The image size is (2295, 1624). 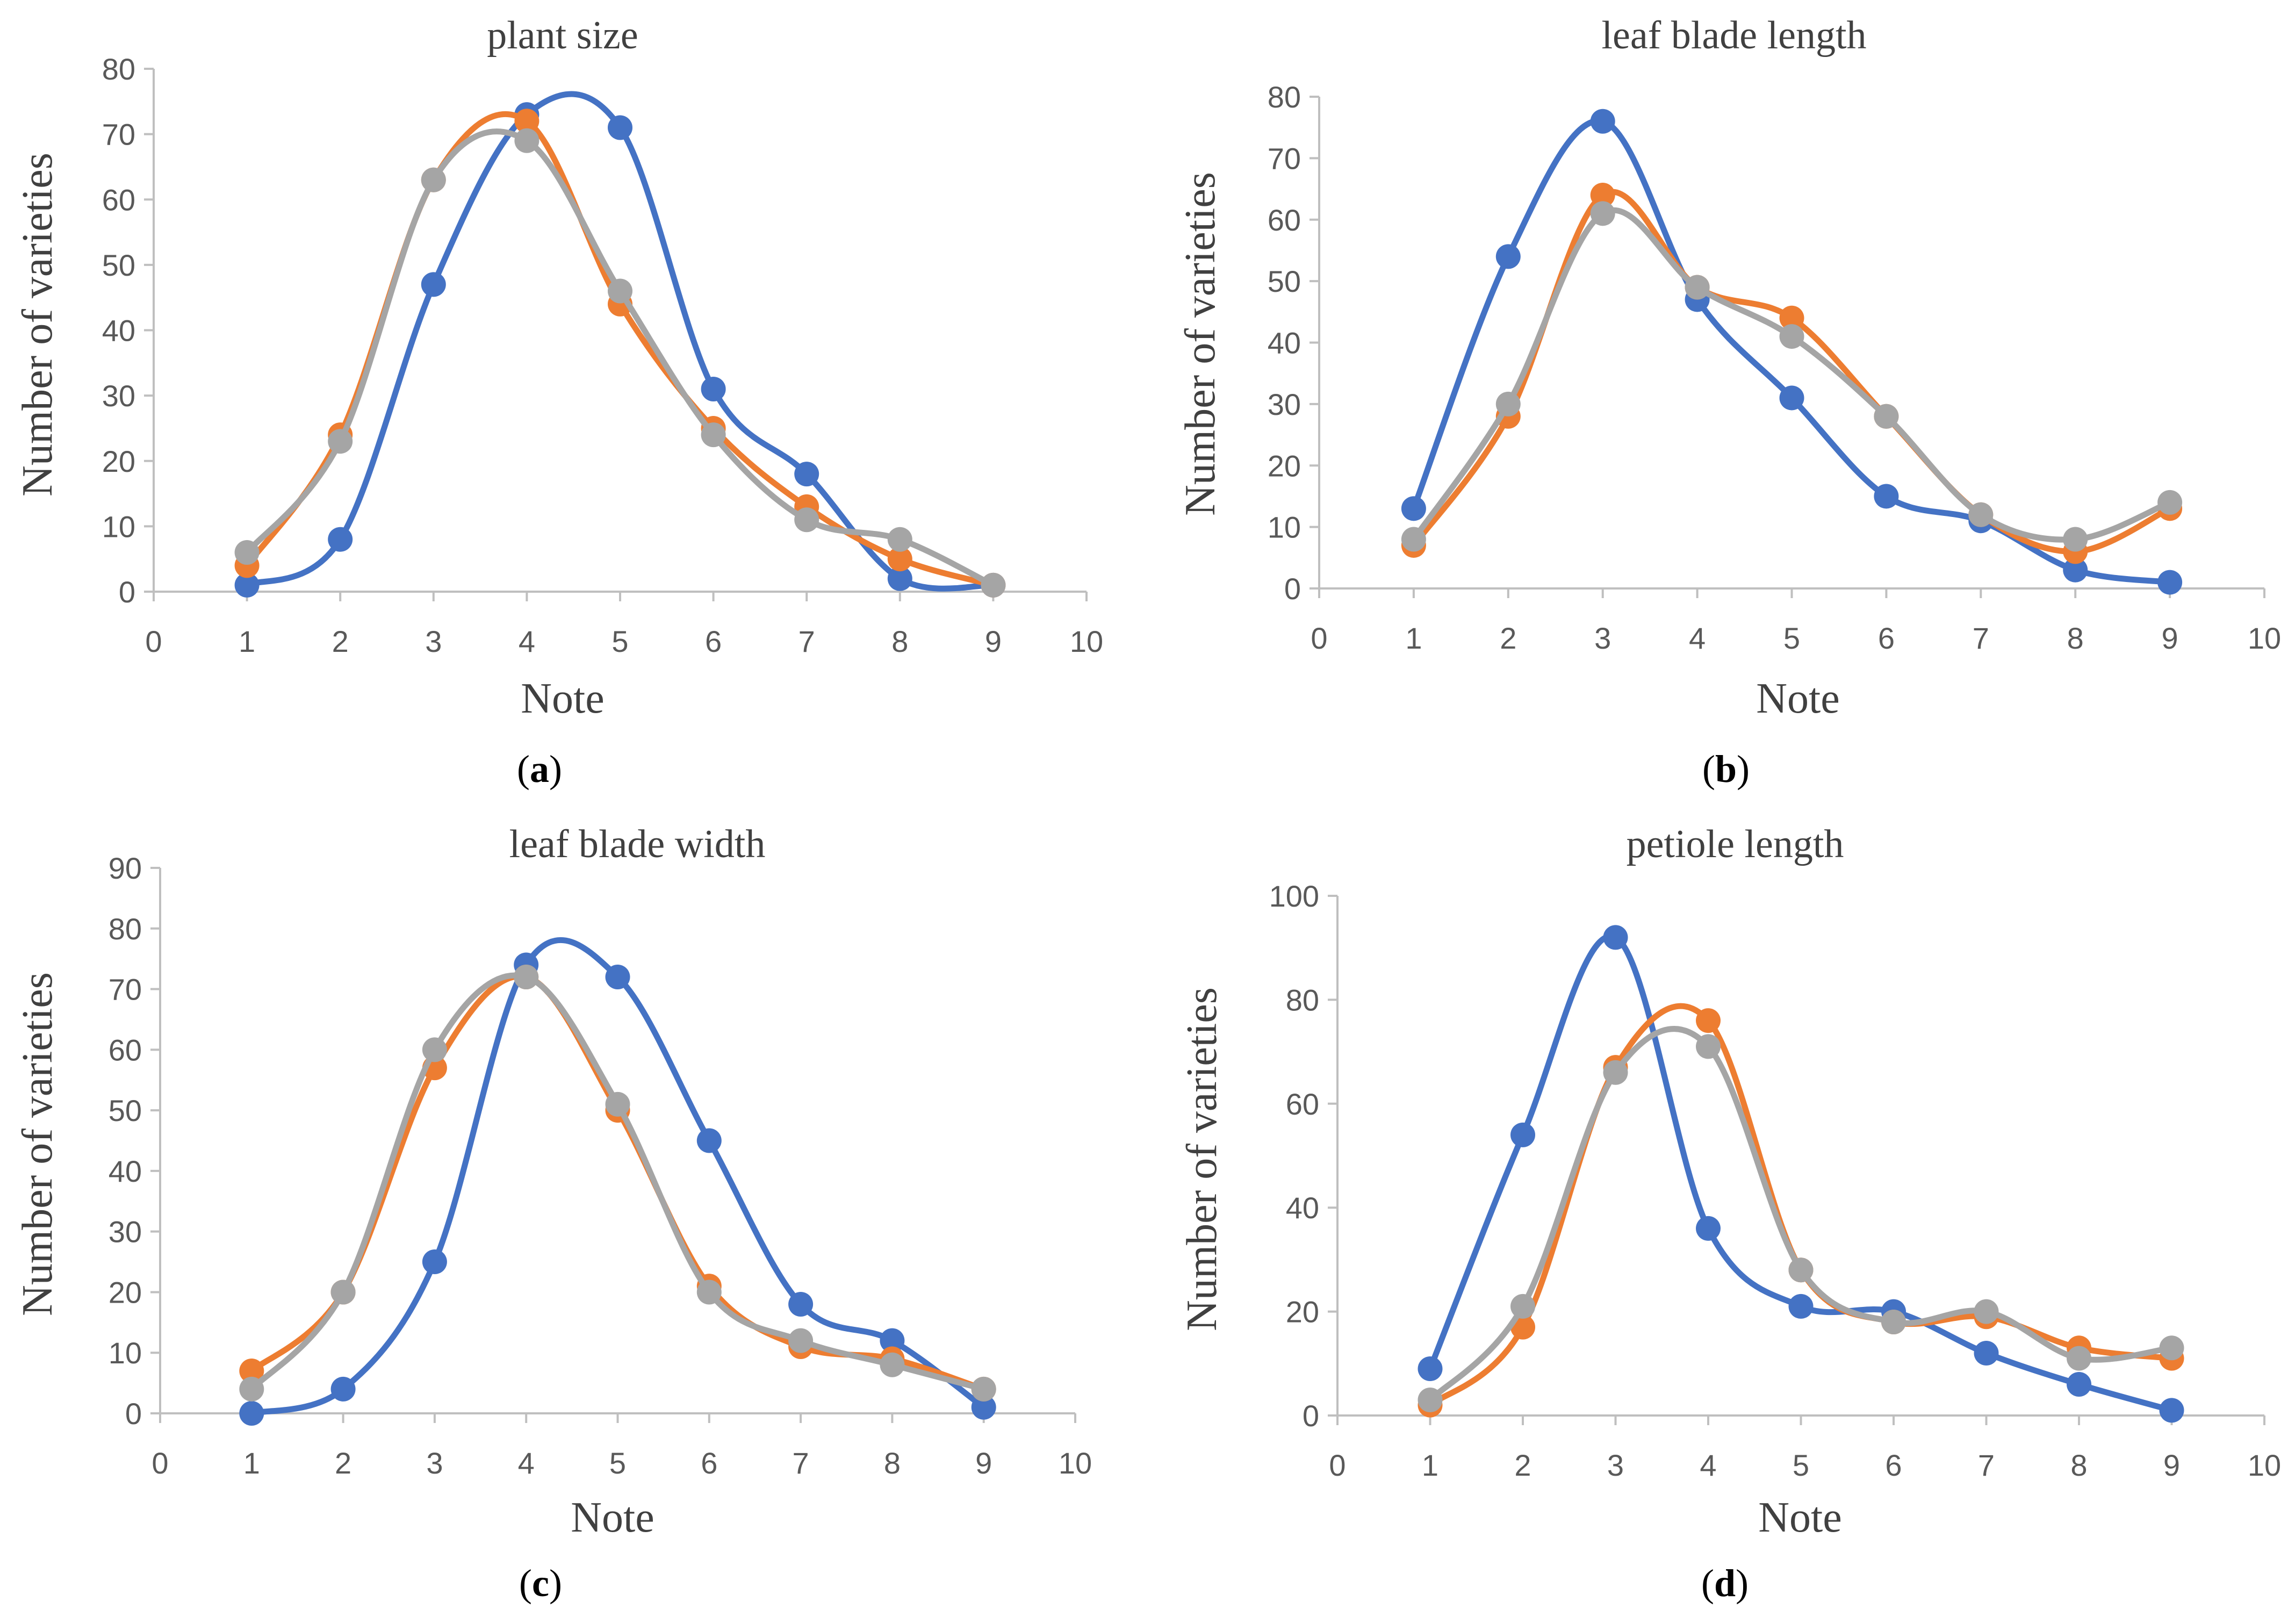 What do you see at coordinates (340, 641) in the screenshot?
I see `x-tick-label: 2` at bounding box center [340, 641].